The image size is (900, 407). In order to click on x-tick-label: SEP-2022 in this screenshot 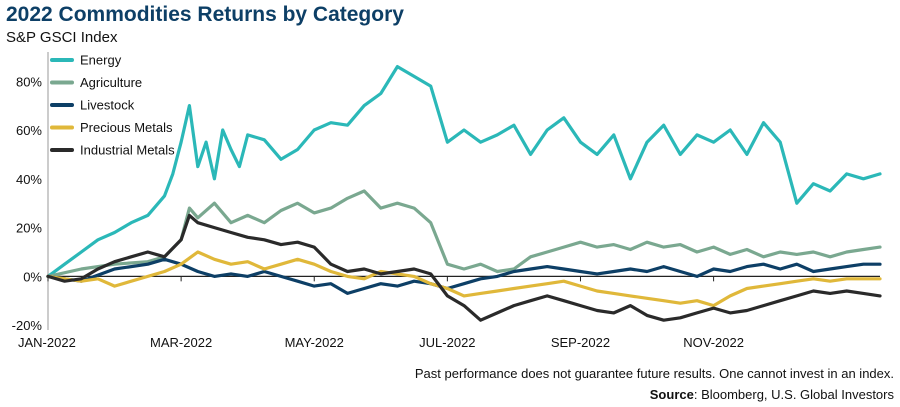, I will do `click(580, 342)`.